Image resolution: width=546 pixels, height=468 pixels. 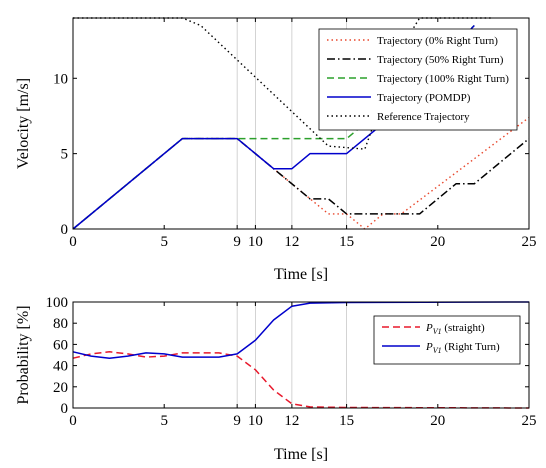 What do you see at coordinates (424, 98) in the screenshot?
I see `top-legend-label-3: Trajectory (POMDP)` at bounding box center [424, 98].